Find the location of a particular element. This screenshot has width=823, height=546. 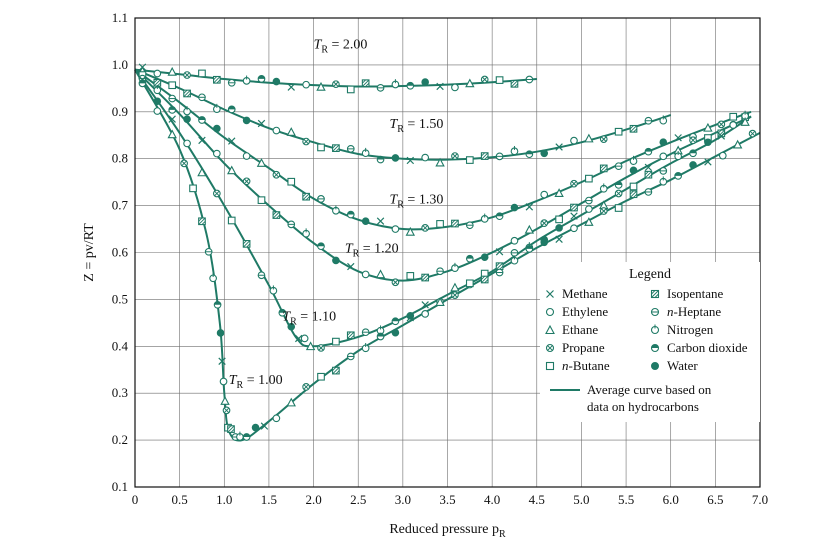

x-axis-label: Reduced pressure pR is located at coordinates (447, 531).